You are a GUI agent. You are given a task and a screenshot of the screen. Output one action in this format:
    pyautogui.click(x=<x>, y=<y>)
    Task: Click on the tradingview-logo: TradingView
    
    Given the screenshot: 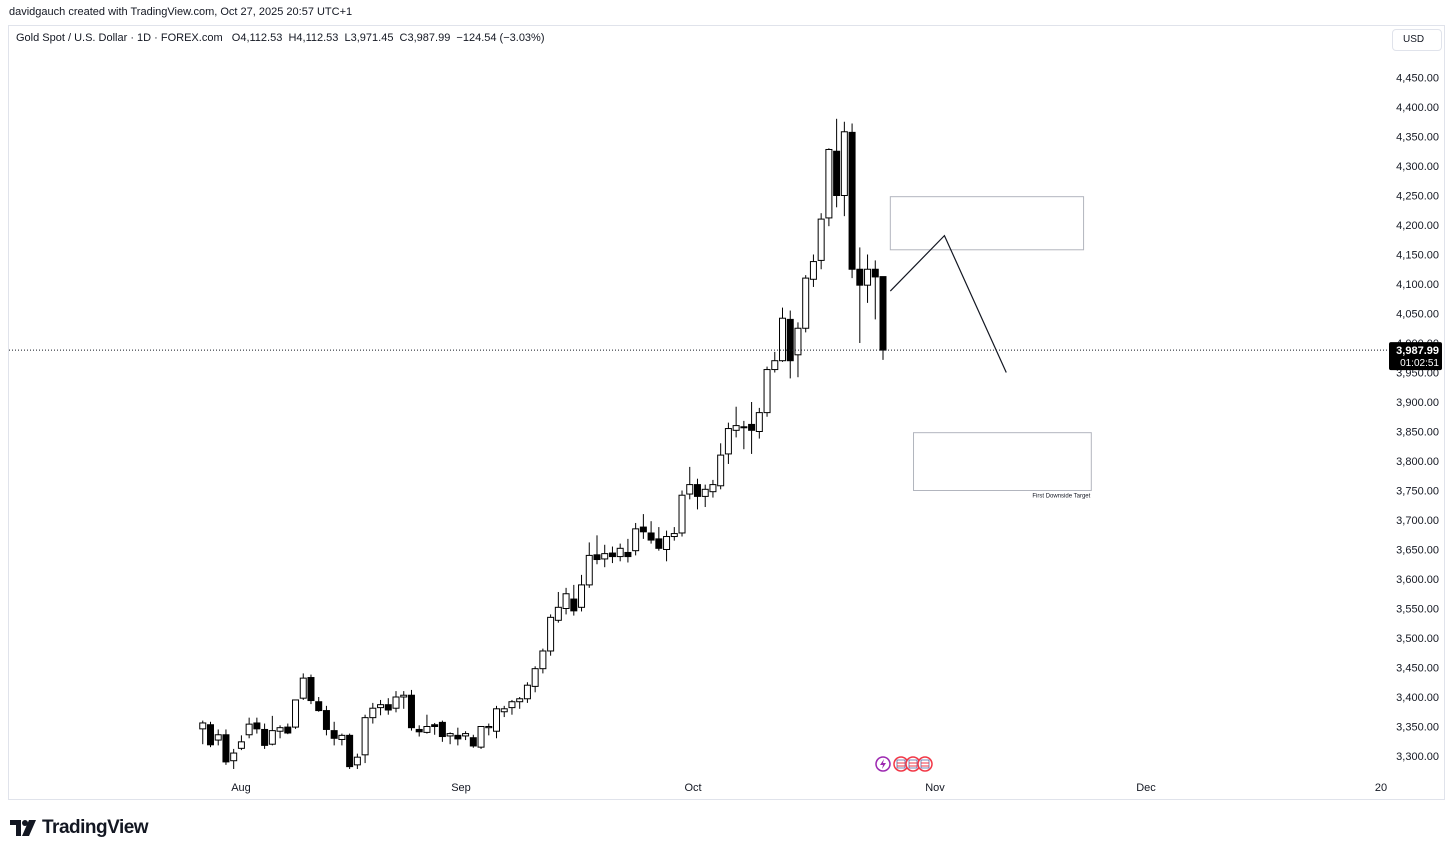 What is the action you would take?
    pyautogui.click(x=79, y=828)
    